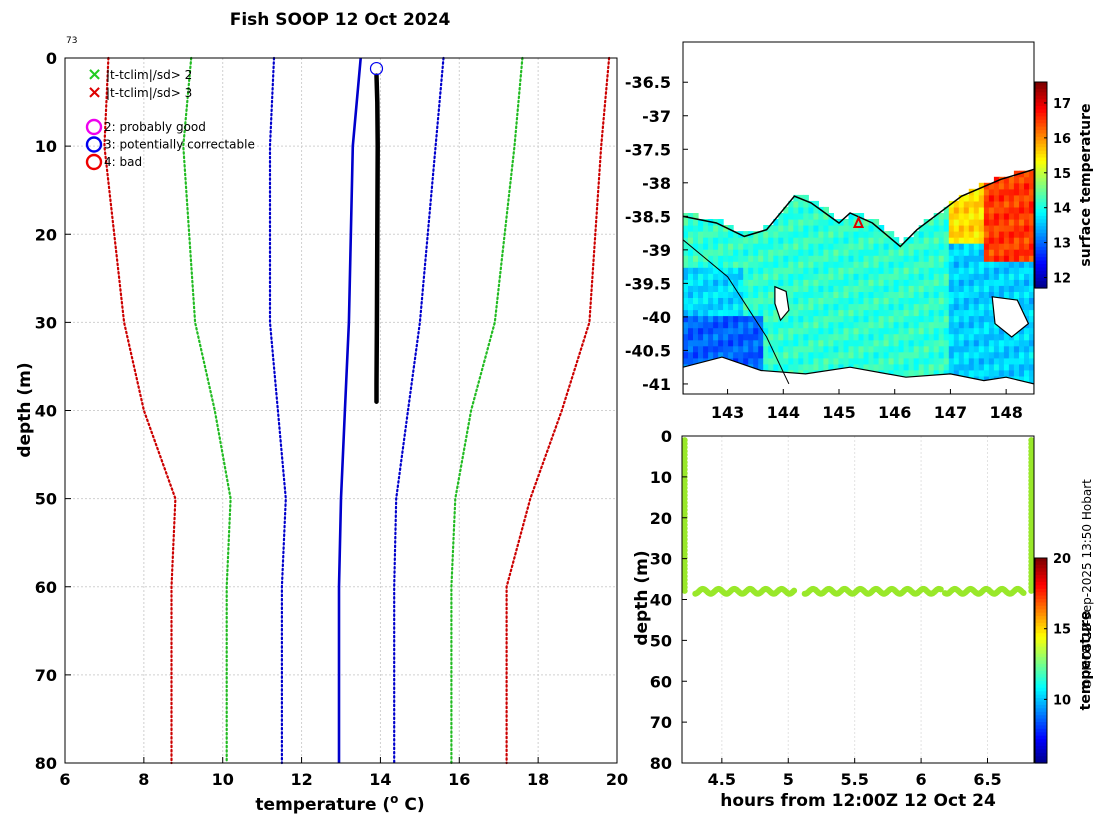 Image resolution: width=1100 pixels, height=820 pixels. Describe the element at coordinates (1062, 700) in the screenshot. I see `colorbar-tick-label: 10` at that location.